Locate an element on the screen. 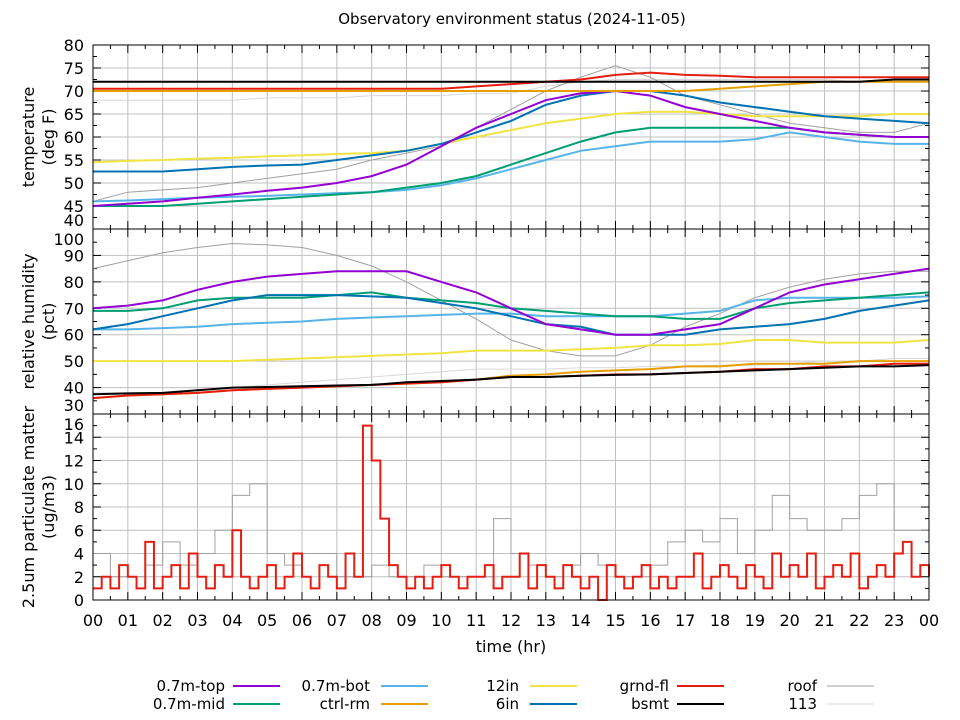 The height and width of the screenshot is (720, 960). legend-item: 0.7m-top is located at coordinates (218, 686).